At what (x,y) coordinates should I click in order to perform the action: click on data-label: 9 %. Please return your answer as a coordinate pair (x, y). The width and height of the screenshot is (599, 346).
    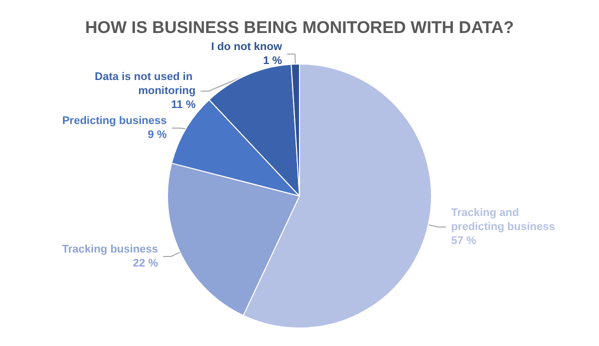
    Looking at the image, I should click on (157, 135).